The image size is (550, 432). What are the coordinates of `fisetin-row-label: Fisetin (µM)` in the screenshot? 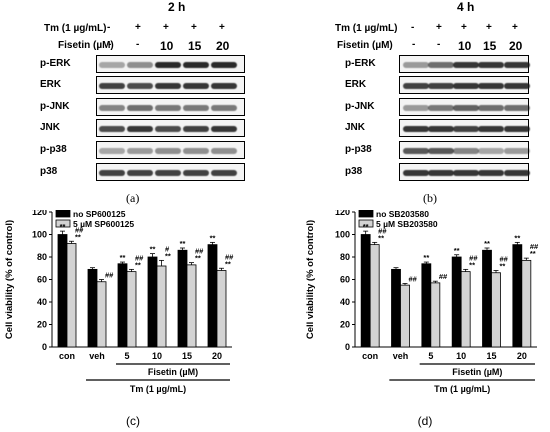 It's located at (365, 45).